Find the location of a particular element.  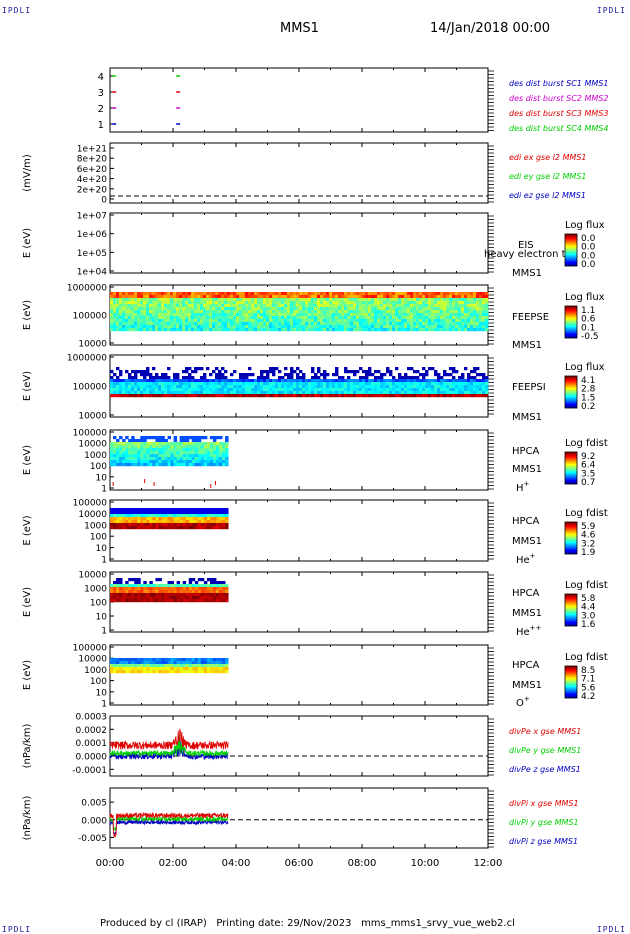

spectrogram-feeps-e is located at coordinates (299, 312).